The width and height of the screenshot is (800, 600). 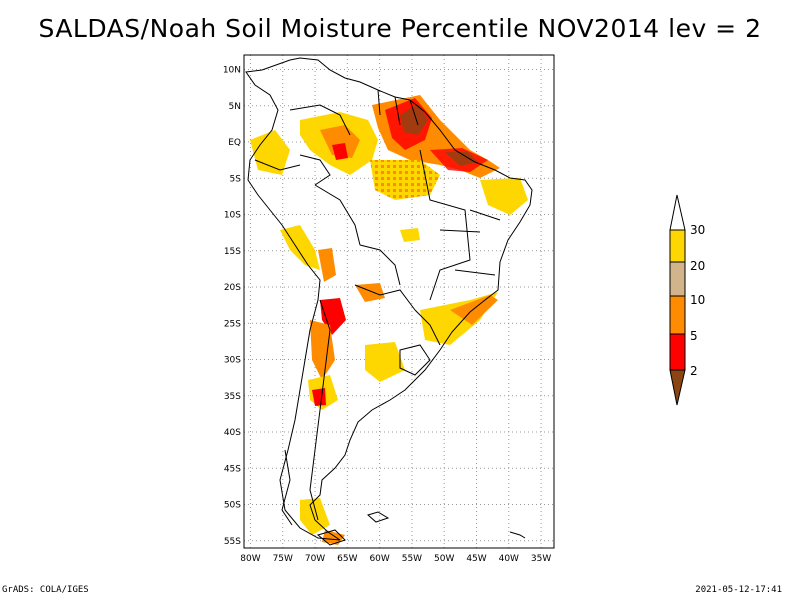 What do you see at coordinates (517, 535) in the screenshot?
I see `south-georgia` at bounding box center [517, 535].